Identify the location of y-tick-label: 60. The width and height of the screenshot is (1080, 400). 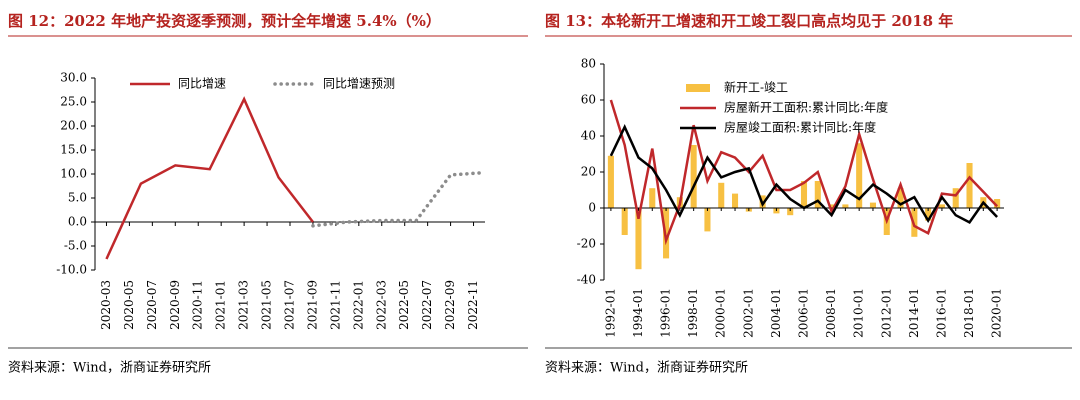
(588, 100).